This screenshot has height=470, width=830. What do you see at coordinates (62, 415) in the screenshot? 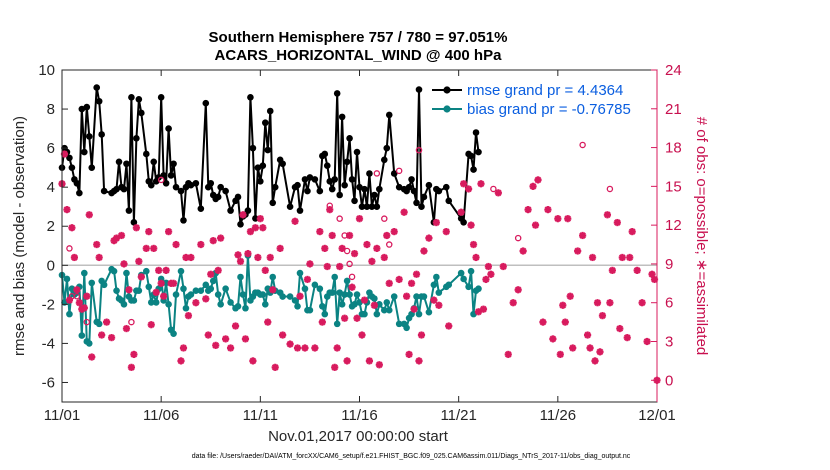
I see `x-tick-label: 11/01` at bounding box center [62, 415].